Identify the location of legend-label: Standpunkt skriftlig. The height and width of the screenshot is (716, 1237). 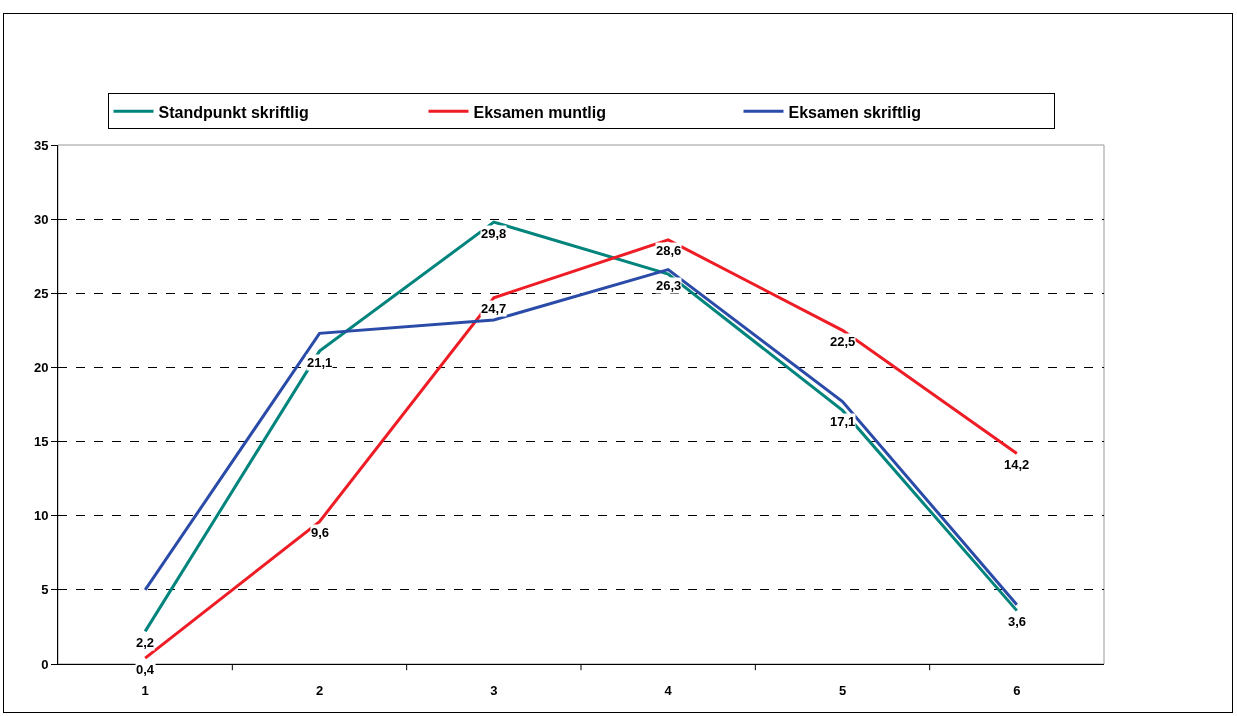
(233, 112).